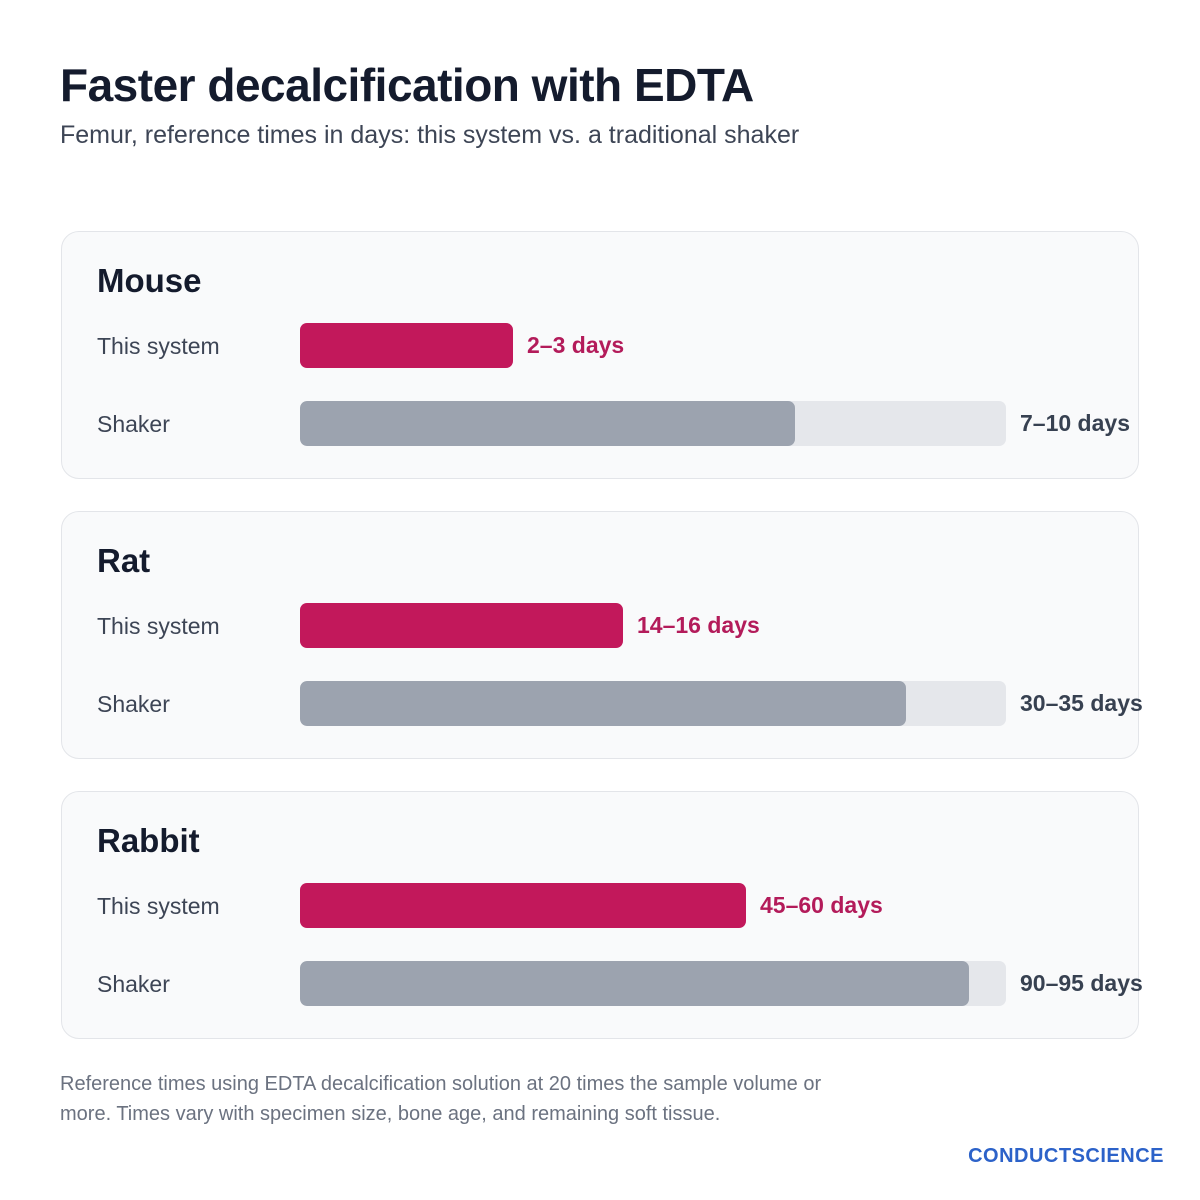  Describe the element at coordinates (576, 345) in the screenshot. I see `value-label-this-system: 2–3 days` at that location.